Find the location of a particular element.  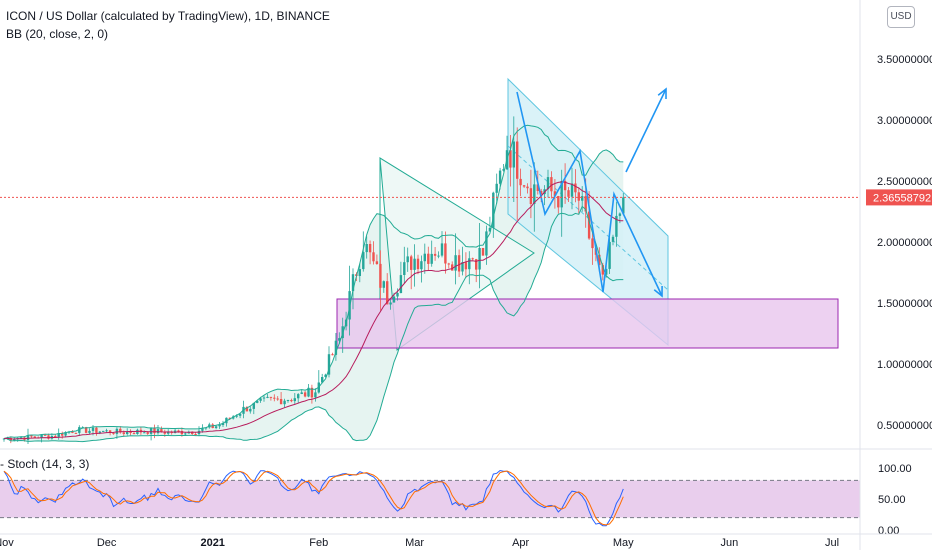

price-tick-label: 3.50000000 is located at coordinates (904, 60).